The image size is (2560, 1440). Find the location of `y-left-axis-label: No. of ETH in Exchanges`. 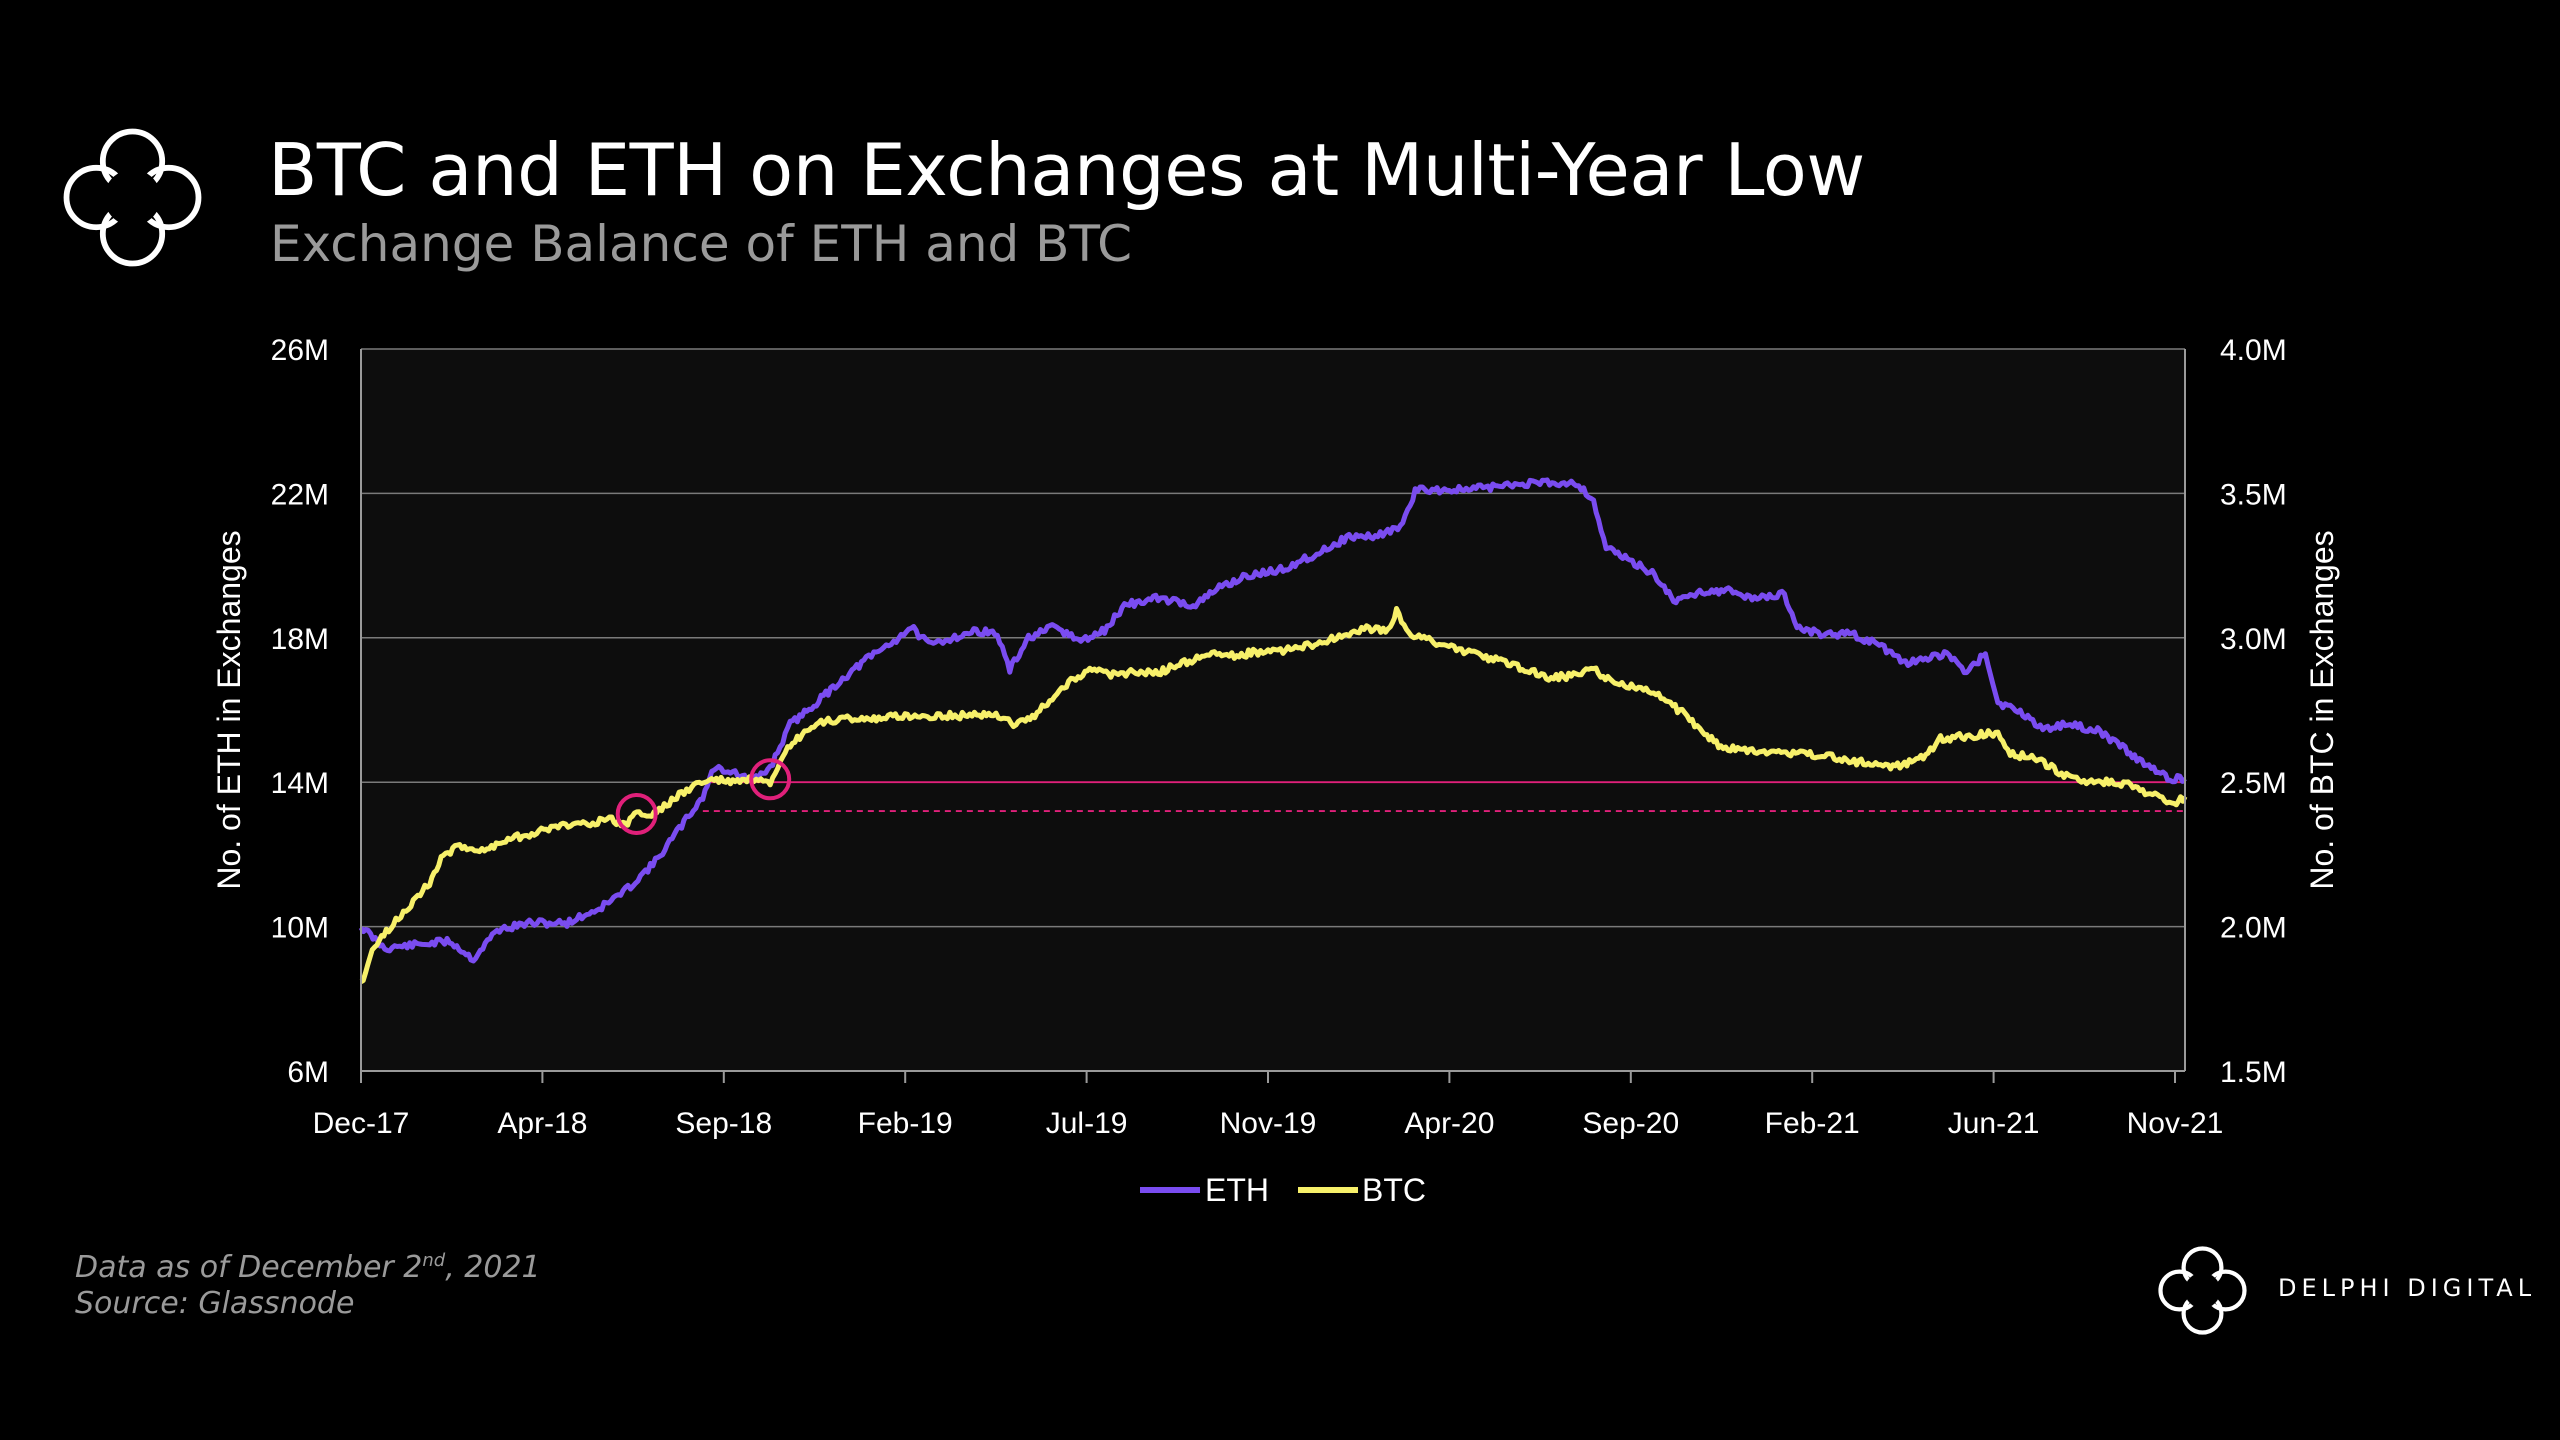

y-left-axis-label: No. of ETH in Exchanges is located at coordinates (229, 709).